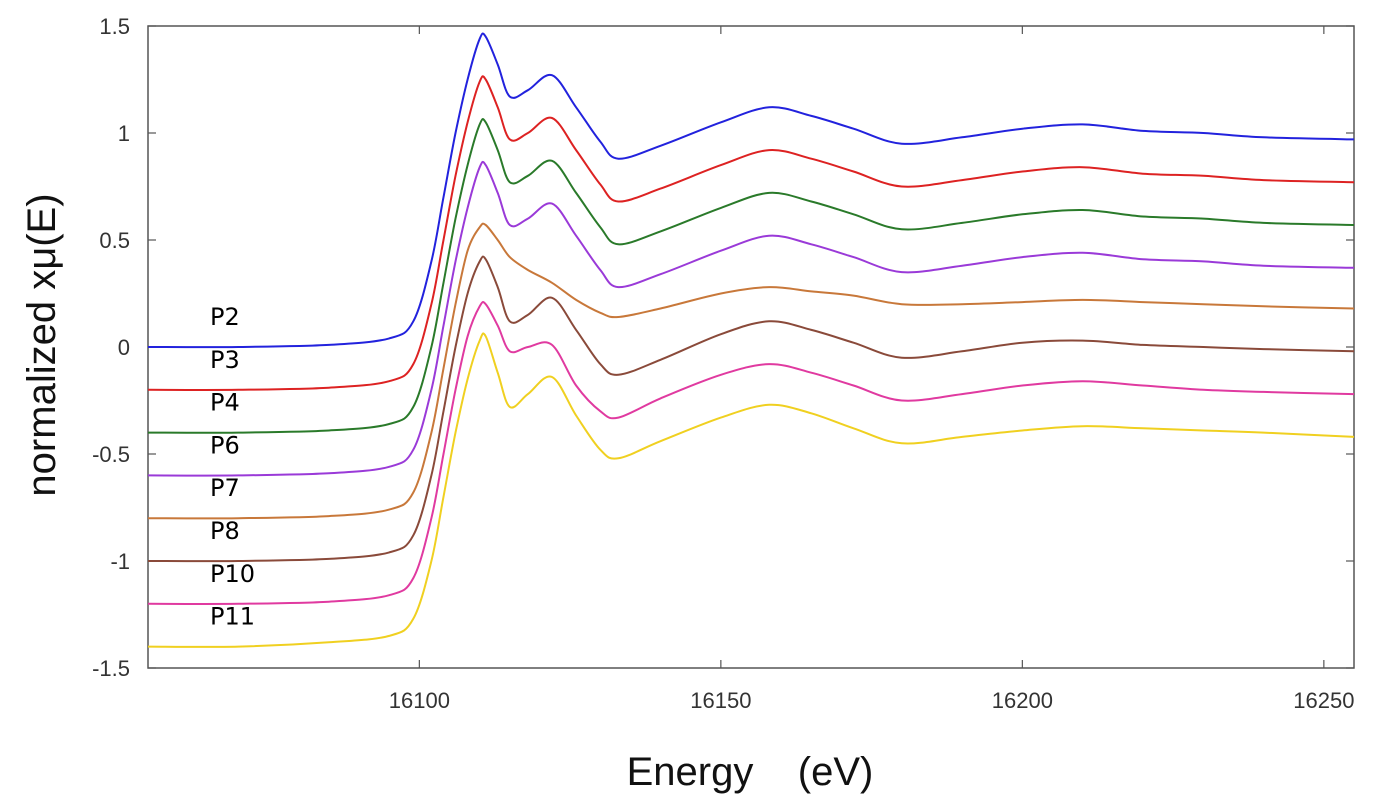 Image resolution: width=1373 pixels, height=797 pixels. What do you see at coordinates (111, 454) in the screenshot?
I see `y-tick-label: -0.5` at bounding box center [111, 454].